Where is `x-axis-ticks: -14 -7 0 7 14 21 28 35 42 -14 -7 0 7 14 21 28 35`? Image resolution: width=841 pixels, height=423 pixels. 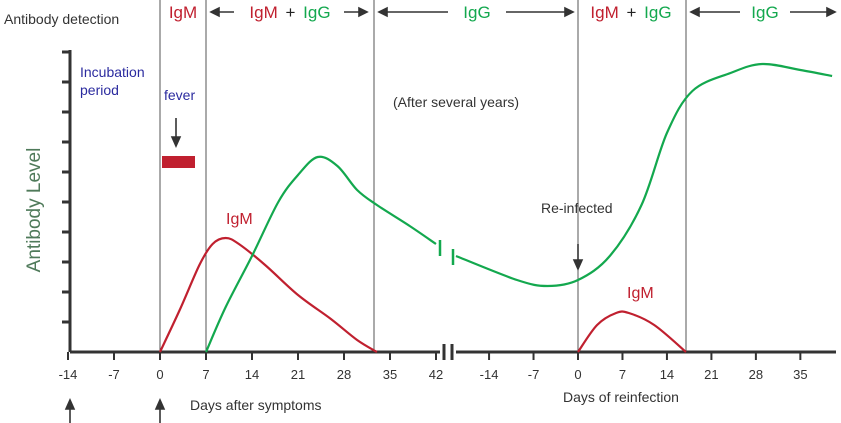 x-axis-ticks: -14 -7 0 7 14 21 28 35 42 -14 -7 0 7 14 21 28 35 is located at coordinates (433, 367).